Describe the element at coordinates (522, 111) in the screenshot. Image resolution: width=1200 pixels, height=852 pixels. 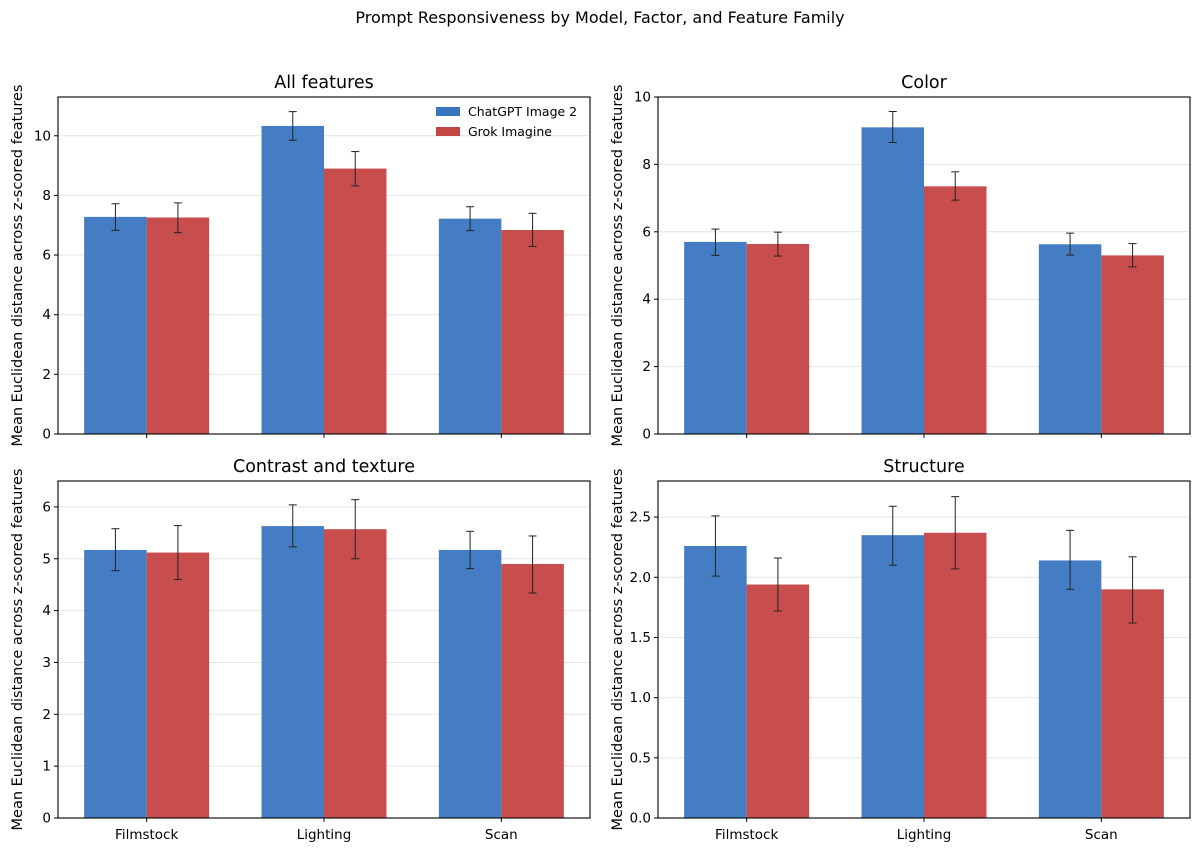
I see `legend-label: ChatGPT Image 2` at that location.